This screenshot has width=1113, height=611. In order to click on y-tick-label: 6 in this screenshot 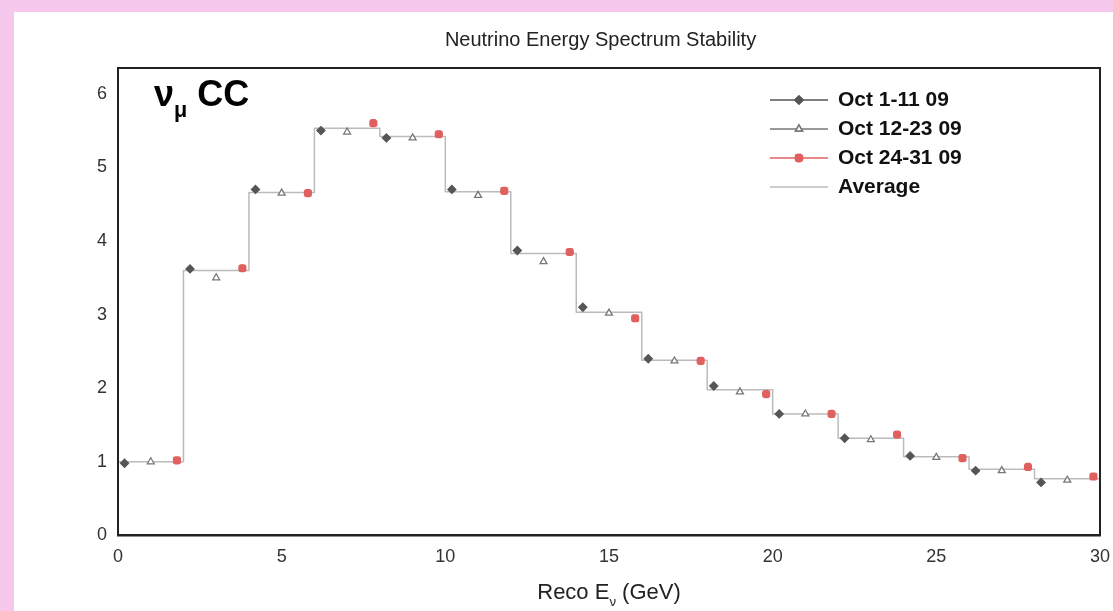, I will do `click(102, 92)`.